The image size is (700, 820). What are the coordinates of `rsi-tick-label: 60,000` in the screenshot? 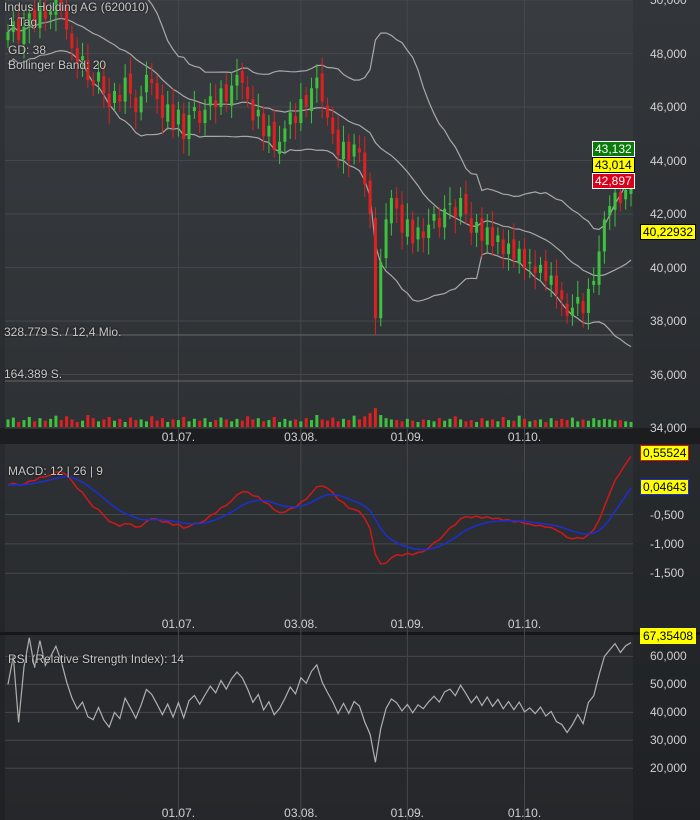 It's located at (668, 656).